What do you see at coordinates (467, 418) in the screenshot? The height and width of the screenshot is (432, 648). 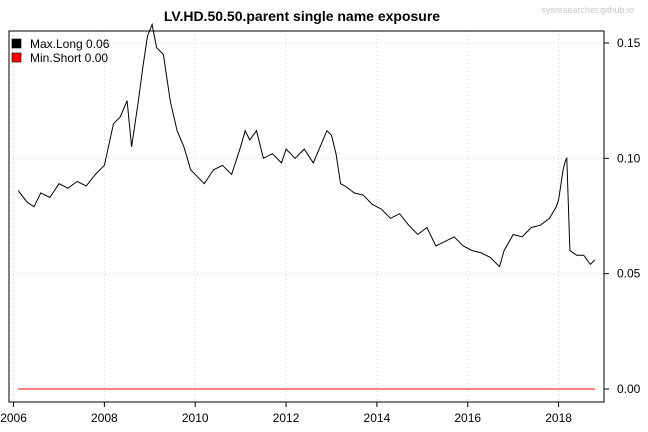 I see `x-tick-label: 2016` at bounding box center [467, 418].